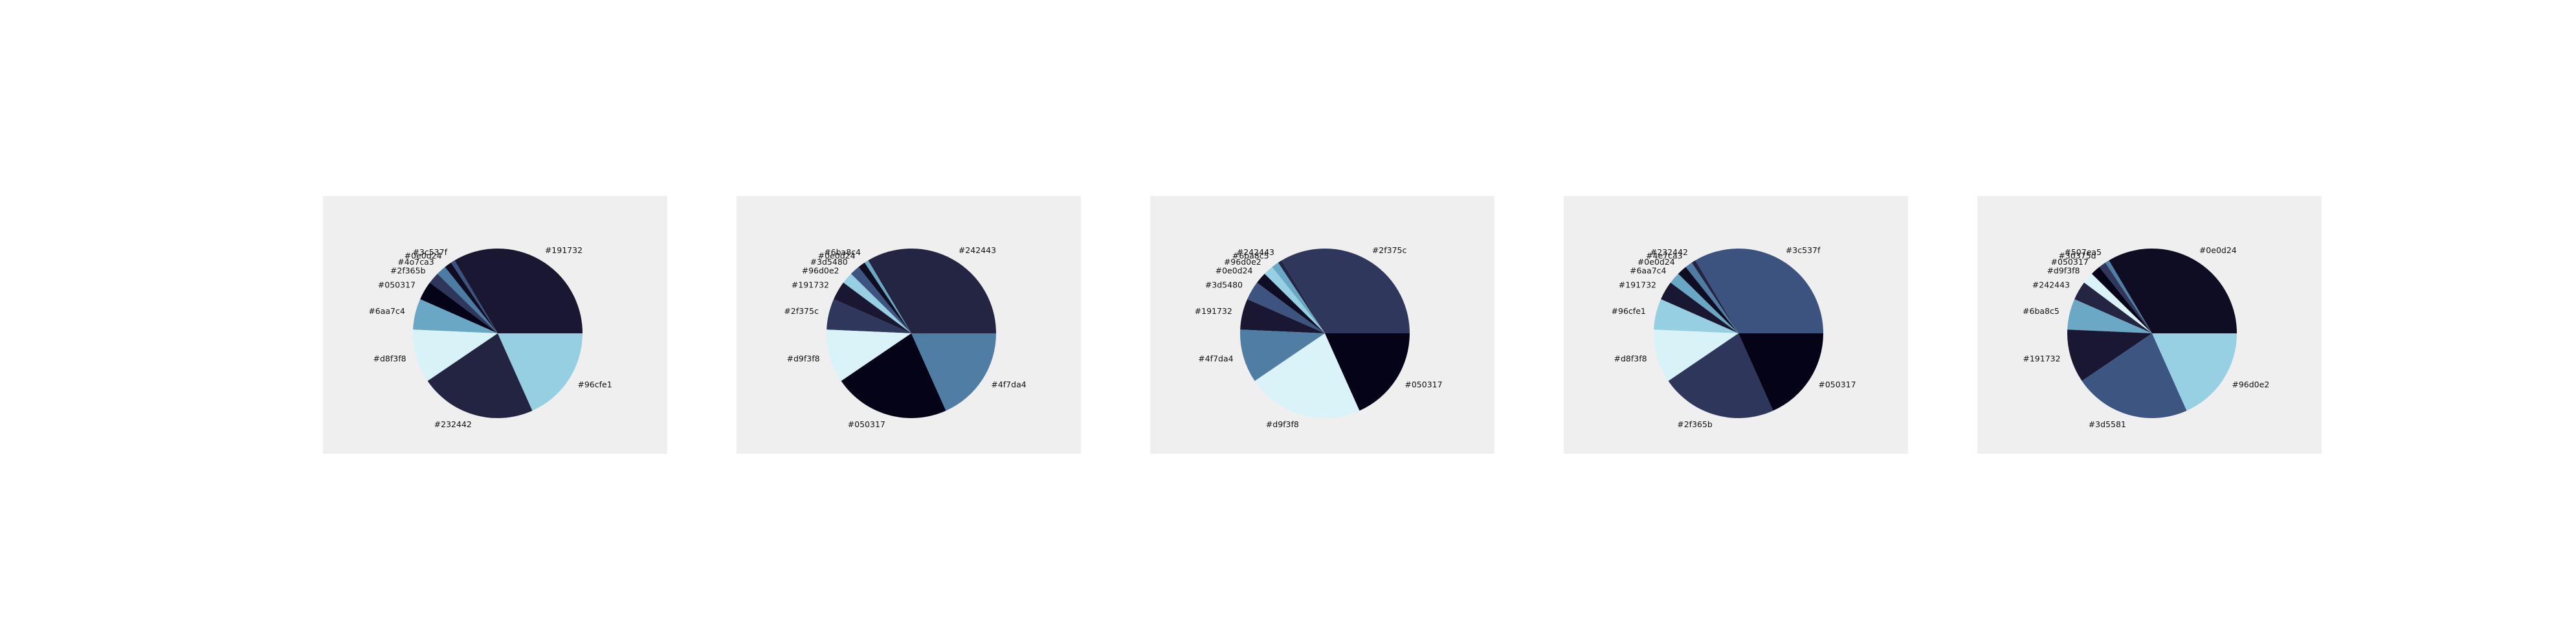 The image size is (2576, 644). What do you see at coordinates (2083, 252) in the screenshot?
I see `slice-label: #507ea5` at bounding box center [2083, 252].